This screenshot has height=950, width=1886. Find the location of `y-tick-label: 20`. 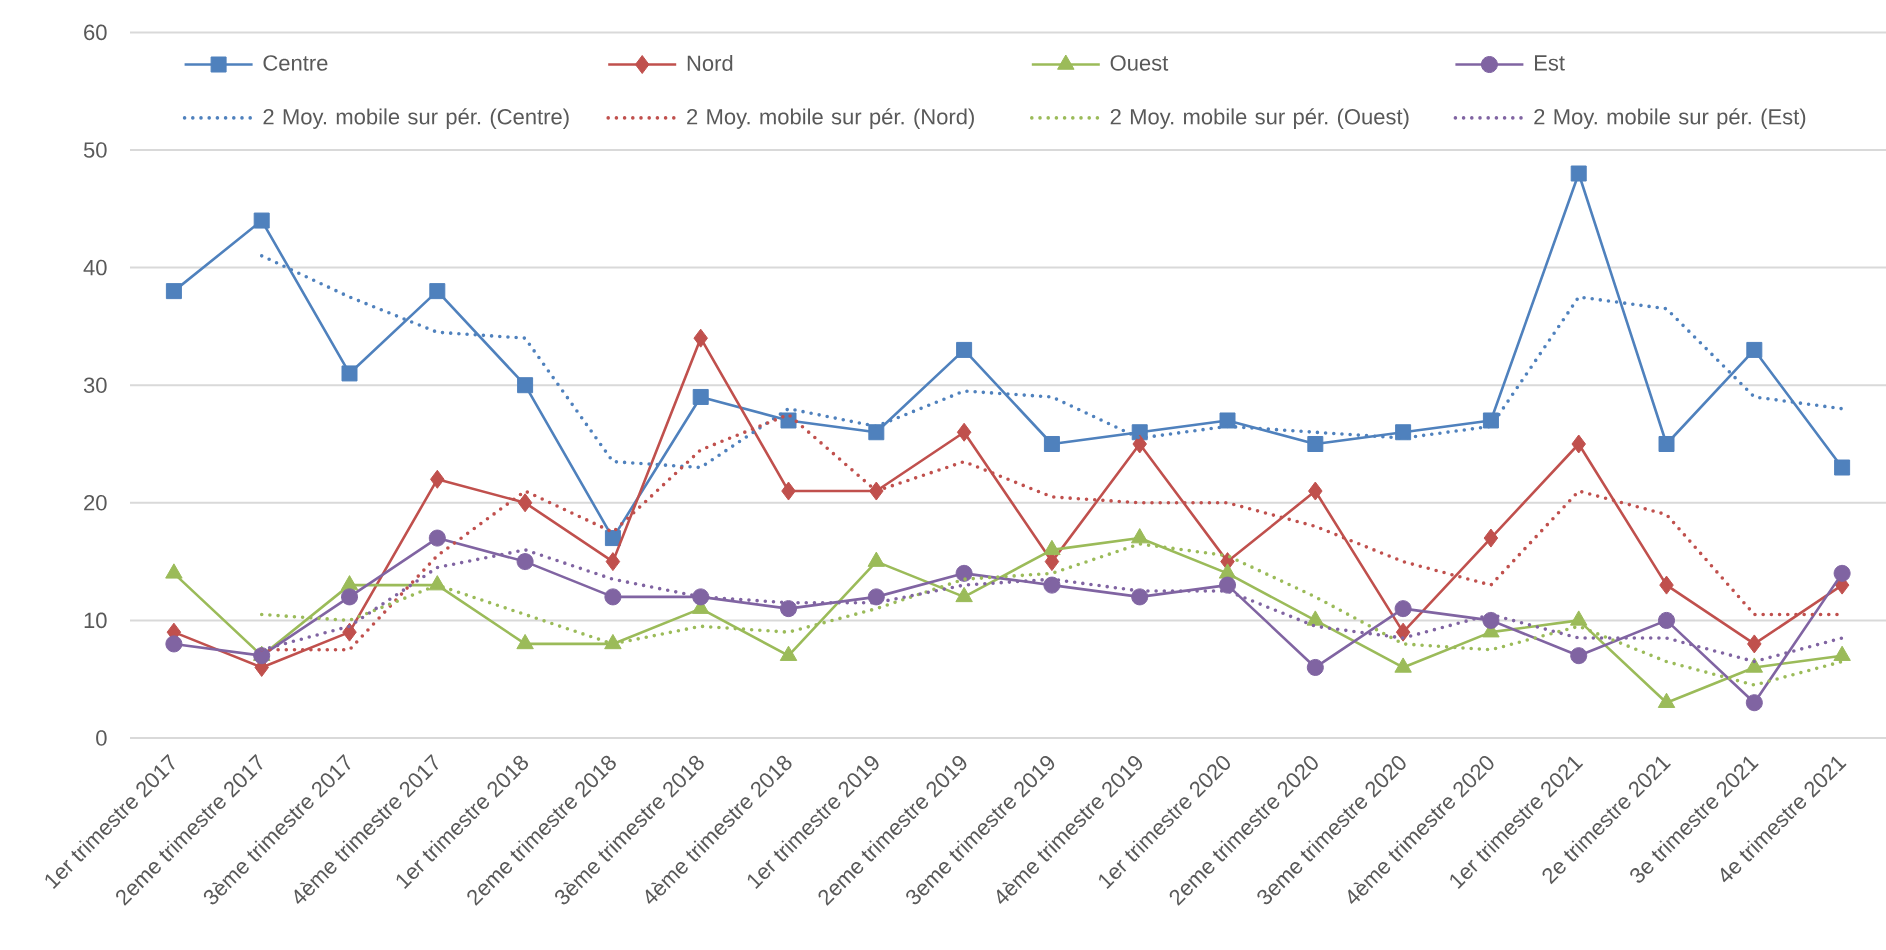

y-tick-label: 20 is located at coordinates (95, 503).